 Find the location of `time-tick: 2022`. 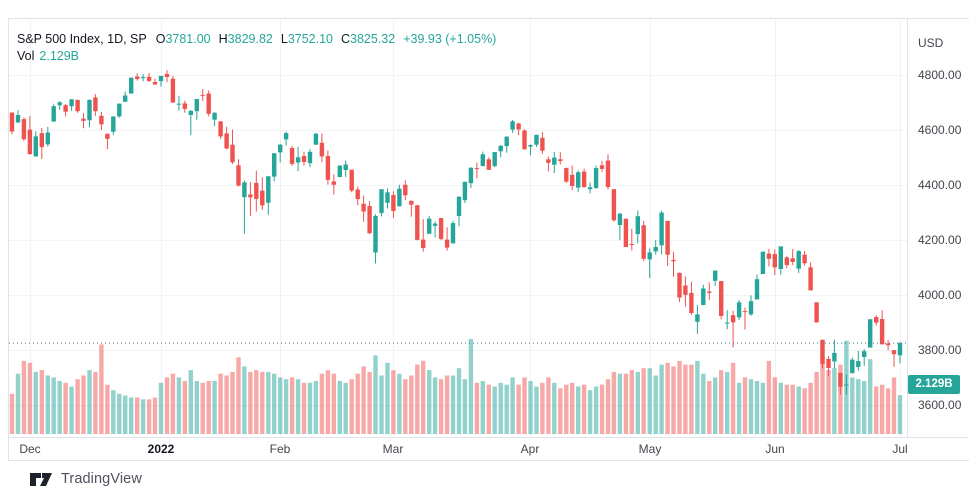

time-tick: 2022 is located at coordinates (161, 449).